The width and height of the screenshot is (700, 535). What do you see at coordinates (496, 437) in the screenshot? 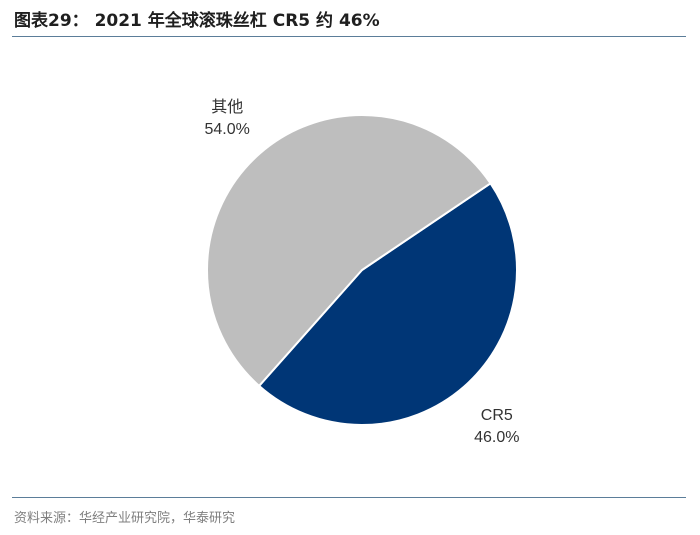
I see `slice-value-label: 46.0%` at bounding box center [496, 437].